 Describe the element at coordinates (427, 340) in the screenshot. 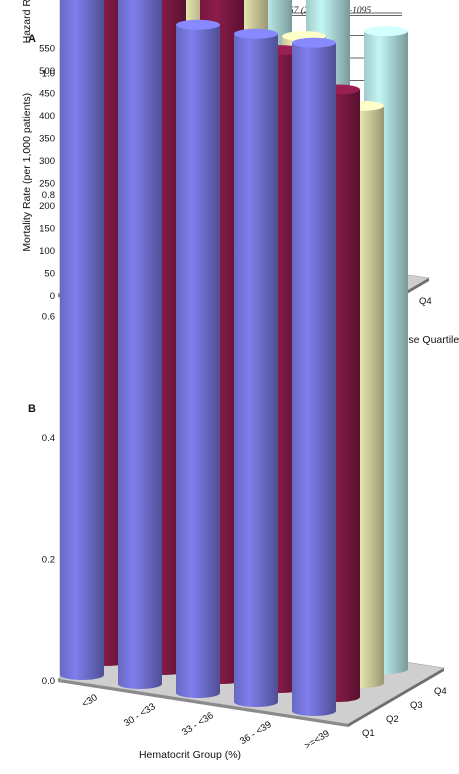

I see `depth-axis-label: Dose Quartile` at that location.